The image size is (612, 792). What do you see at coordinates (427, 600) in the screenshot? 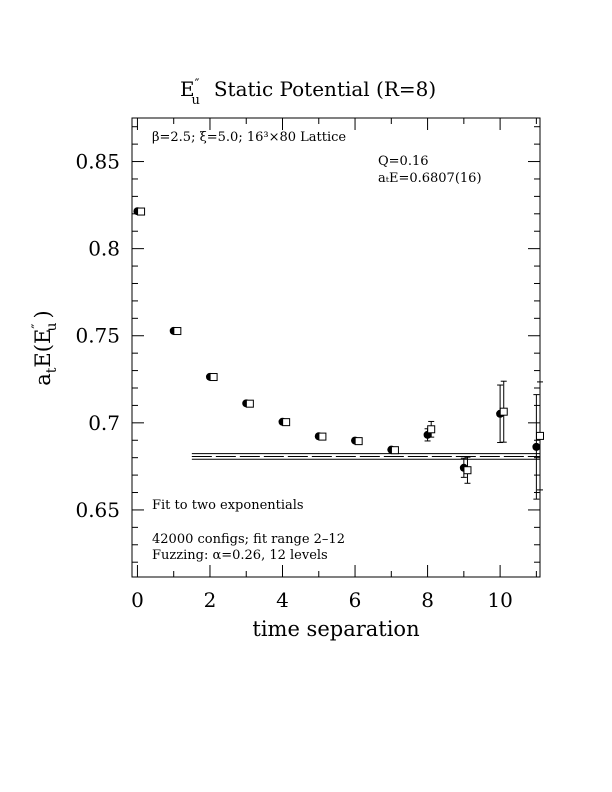
I see `x-tick-label: 8` at bounding box center [427, 600].